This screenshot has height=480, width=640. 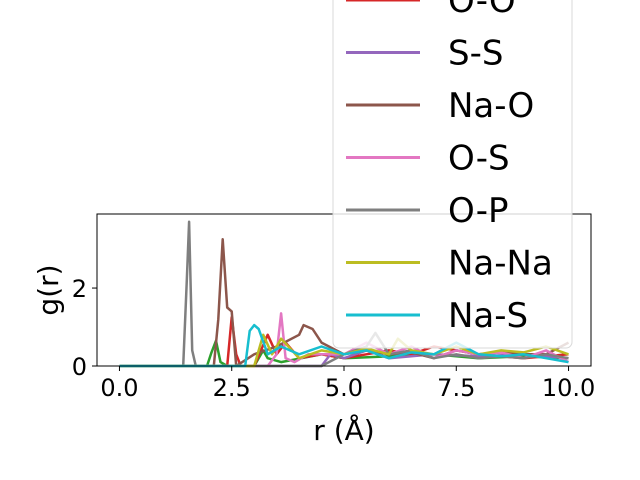 What do you see at coordinates (48, 289) in the screenshot?
I see `y-axis-label: g(r)` at bounding box center [48, 289].